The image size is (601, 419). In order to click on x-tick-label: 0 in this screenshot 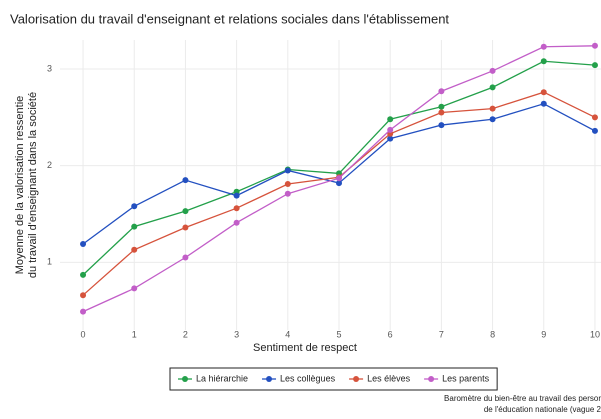, I will do `click(83, 334)`.